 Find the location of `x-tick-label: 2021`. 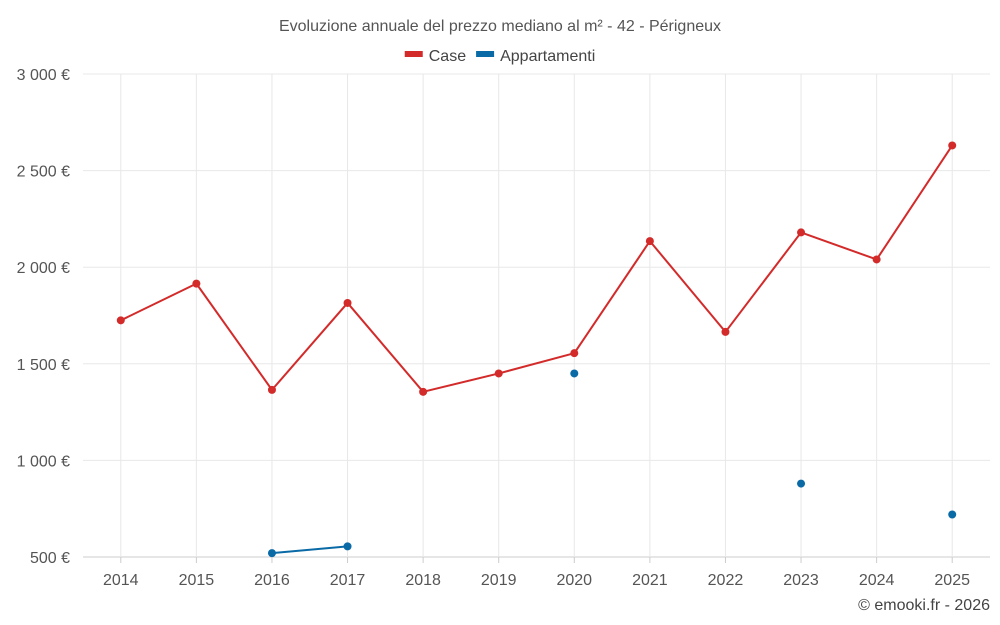

x-tick-label: 2021 is located at coordinates (650, 580).